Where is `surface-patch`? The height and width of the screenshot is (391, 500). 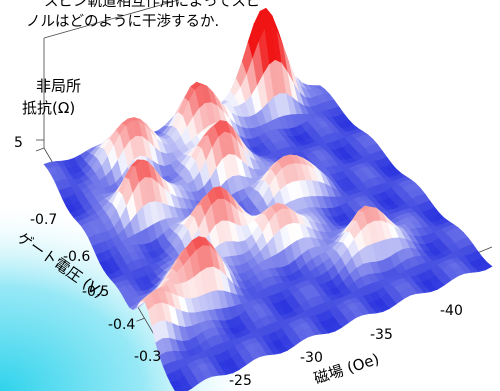 surface-patch is located at coordinates (179, 389).